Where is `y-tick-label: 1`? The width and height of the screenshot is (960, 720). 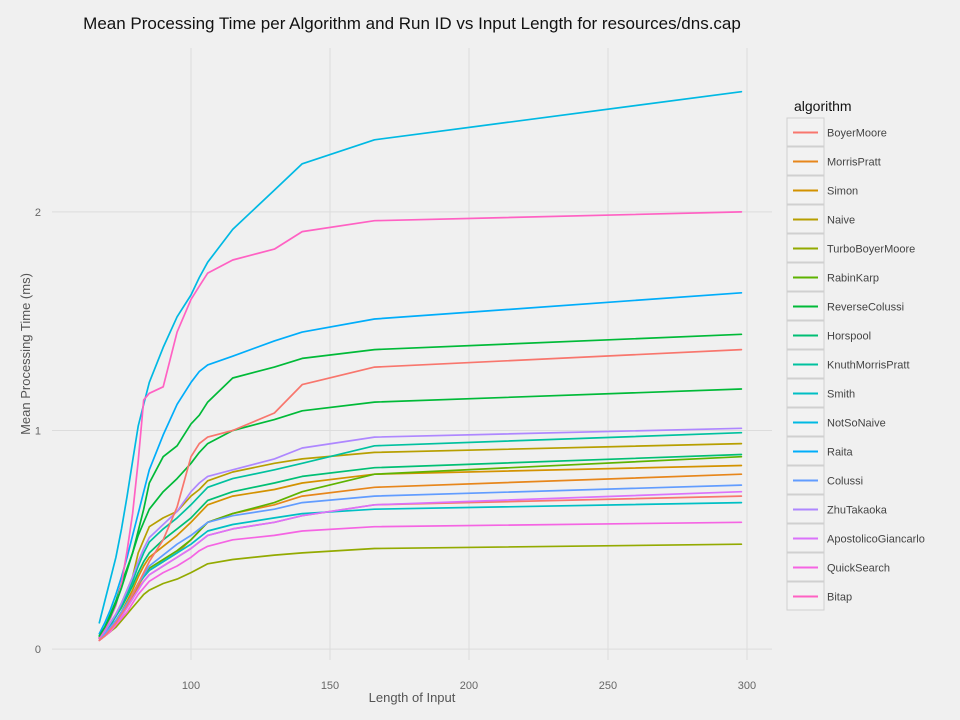 y-tick-label: 1 is located at coordinates (38, 432).